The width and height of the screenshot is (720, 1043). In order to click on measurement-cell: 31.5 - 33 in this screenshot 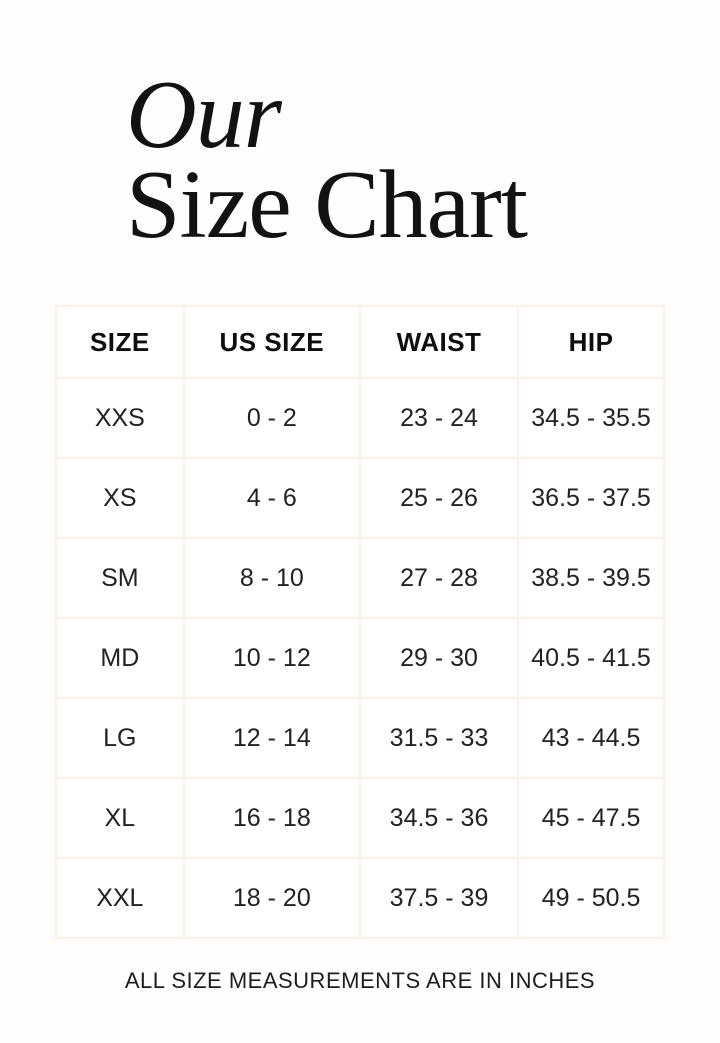, I will do `click(439, 738)`.